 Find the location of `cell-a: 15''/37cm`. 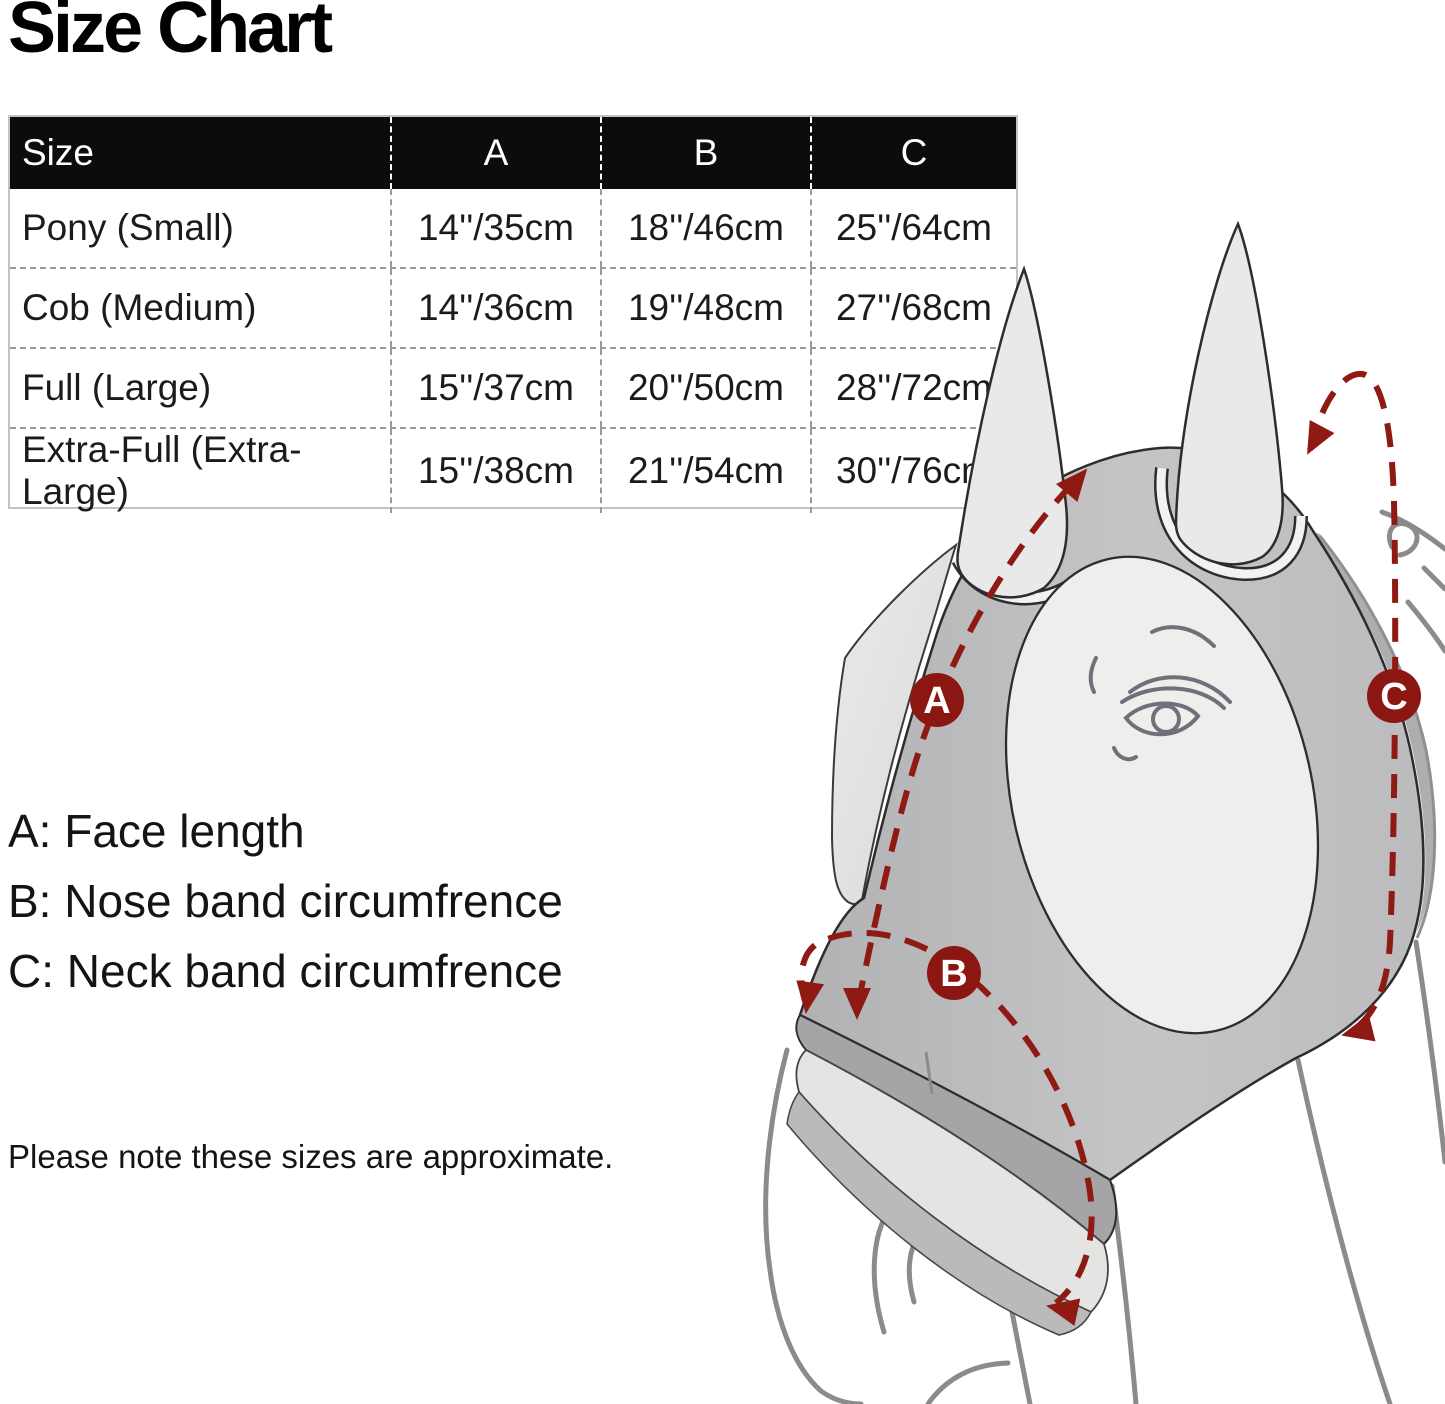

cell-a: 15''/37cm is located at coordinates (495, 388).